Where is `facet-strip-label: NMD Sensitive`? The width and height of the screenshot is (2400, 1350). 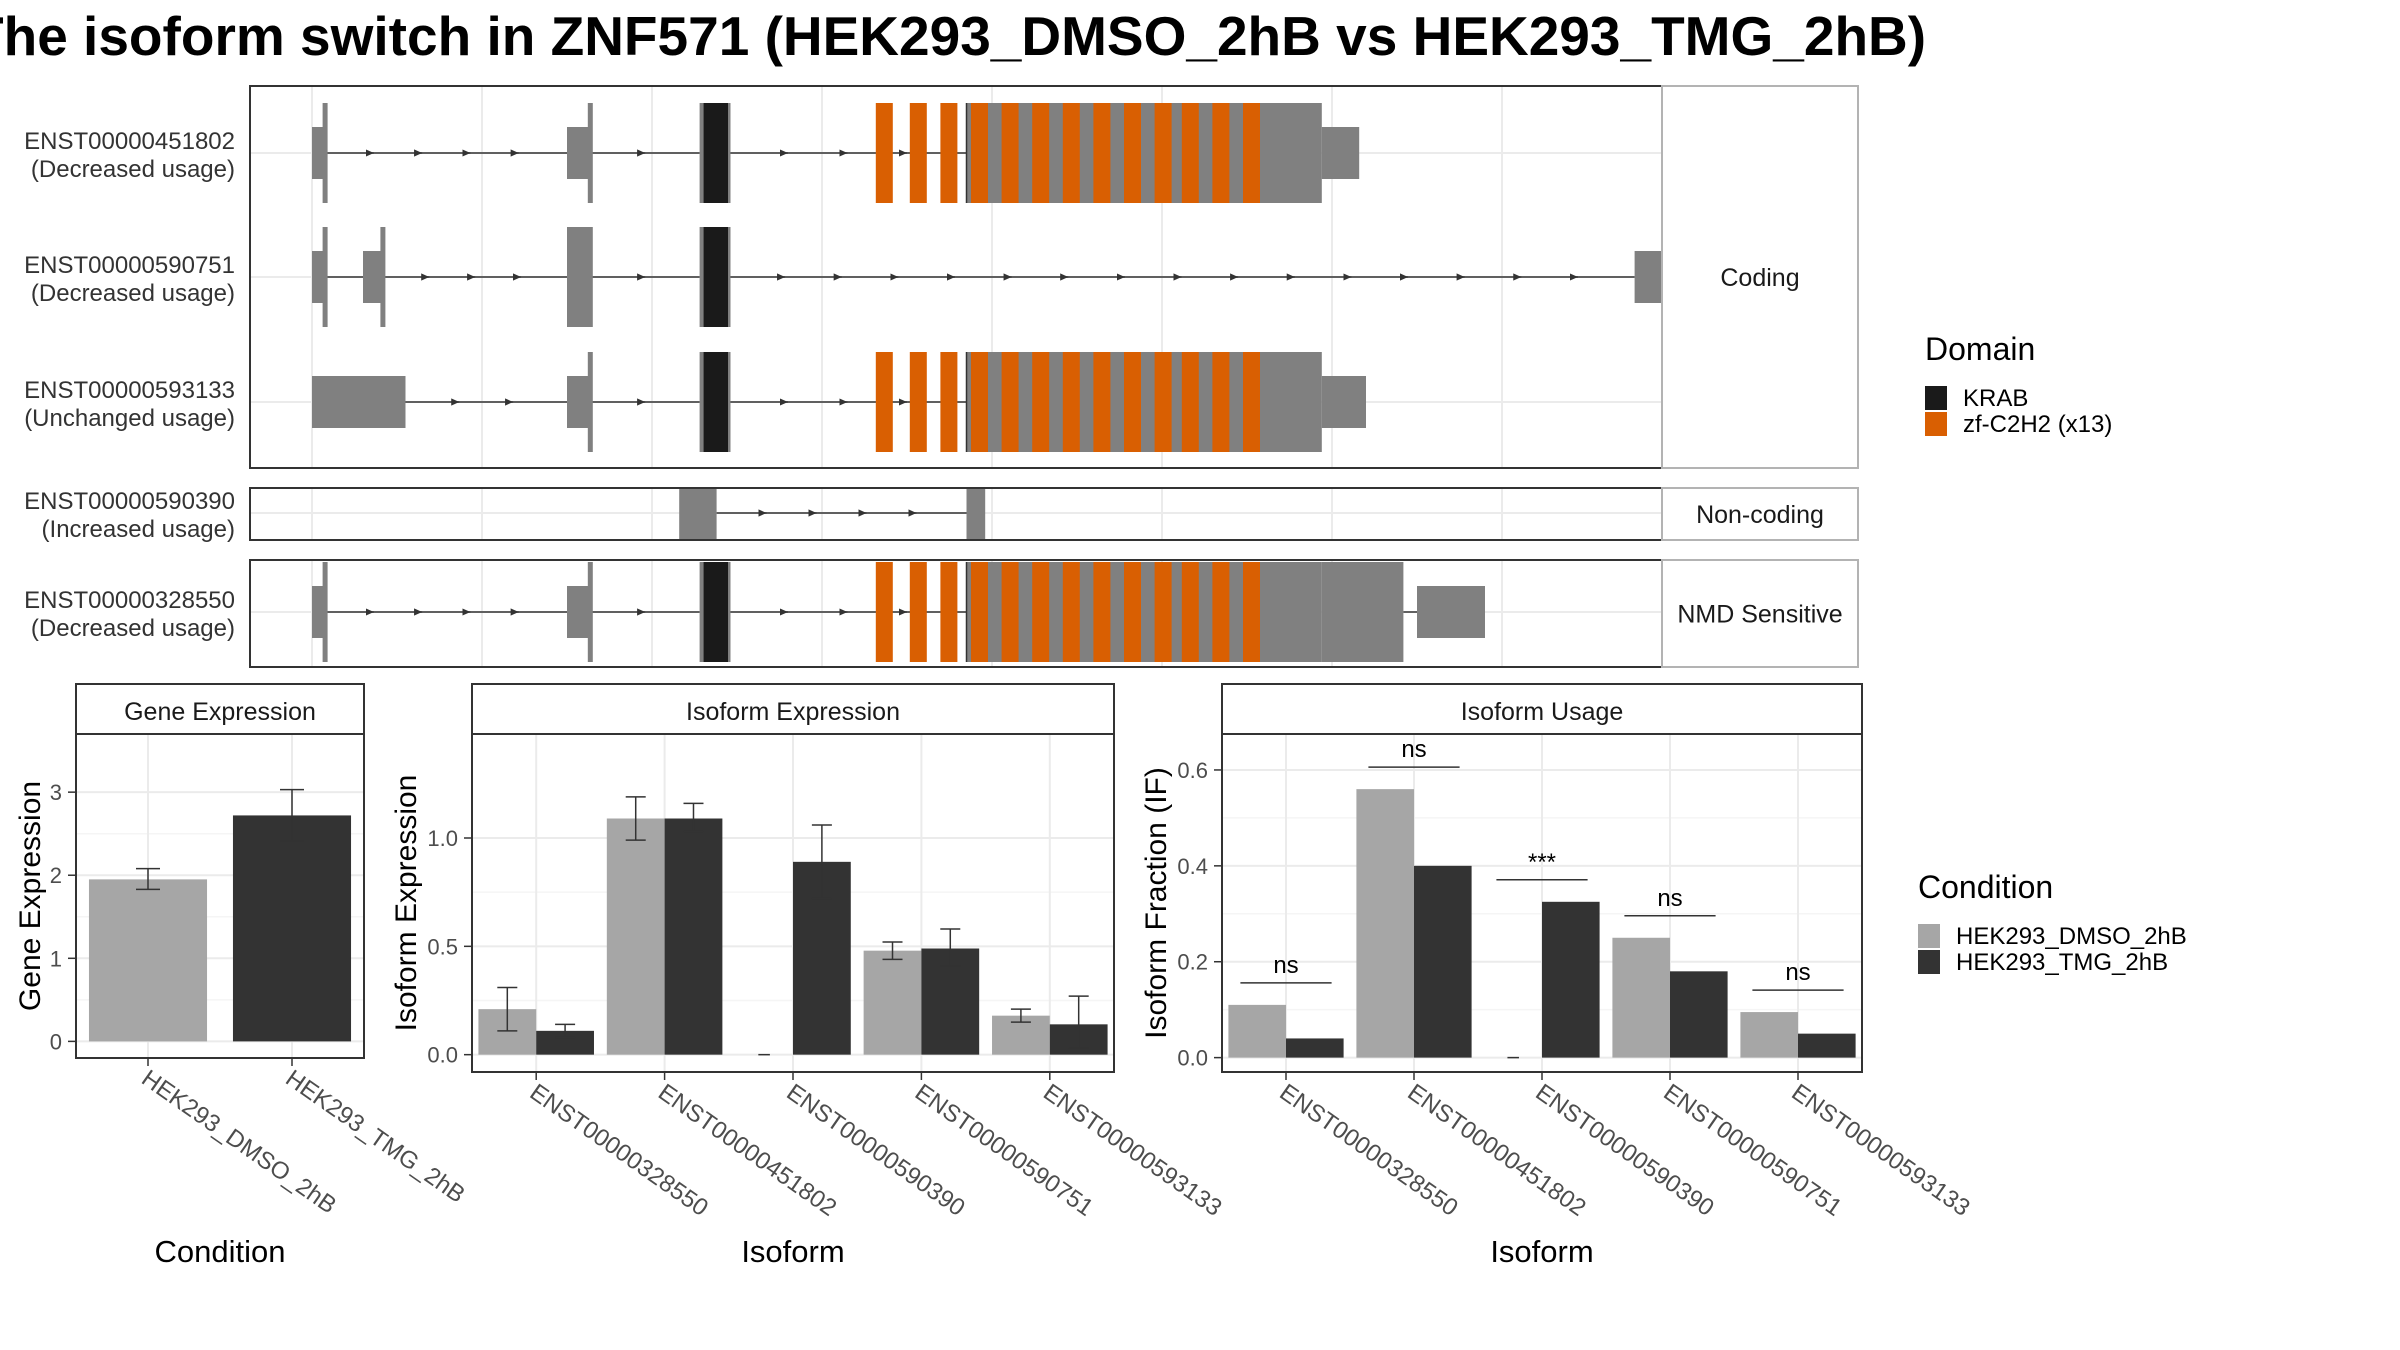 facet-strip-label: NMD Sensitive is located at coordinates (1759, 615).